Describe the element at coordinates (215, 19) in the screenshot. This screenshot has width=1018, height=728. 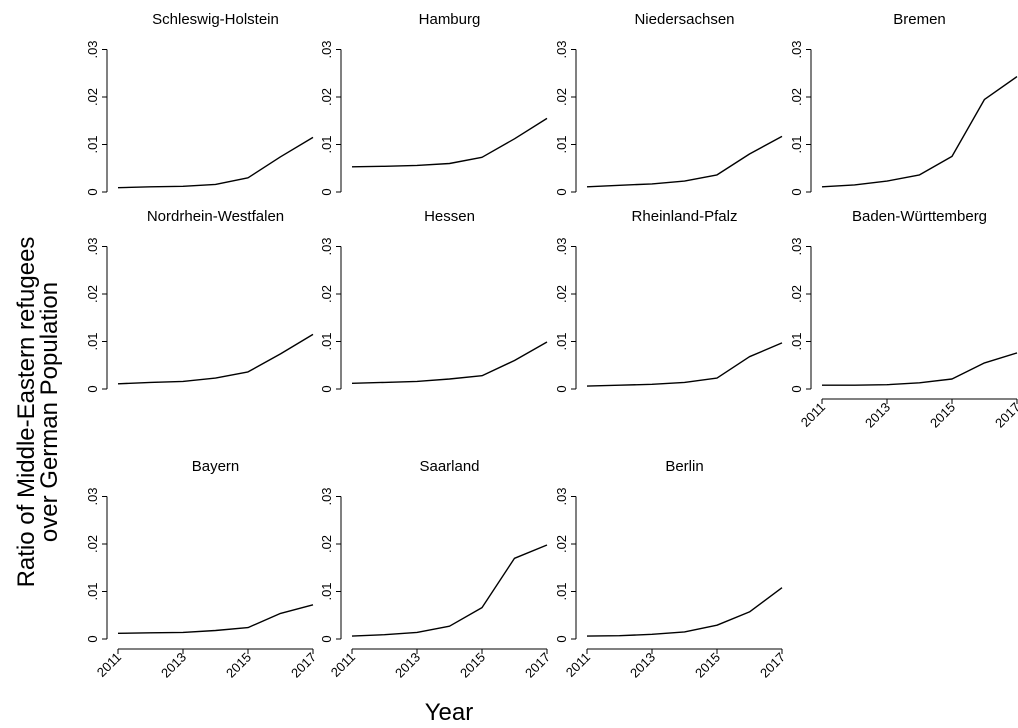
I see `panel-title: Schleswig-Holstein` at that location.